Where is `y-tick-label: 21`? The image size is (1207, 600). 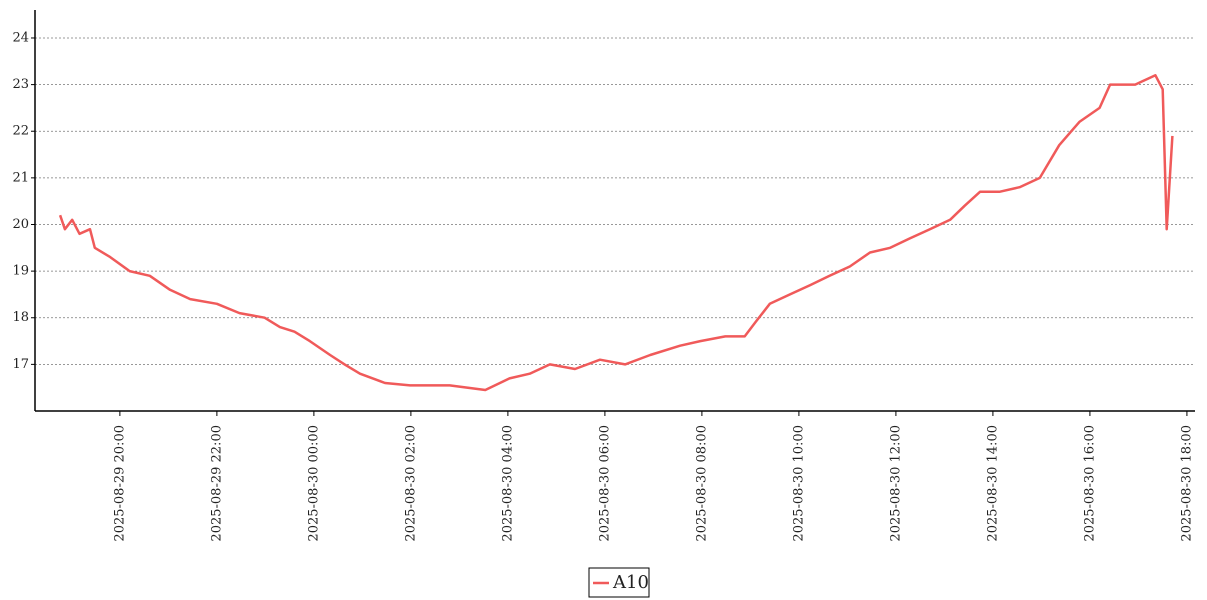
y-tick-label: 21 is located at coordinates (20, 177).